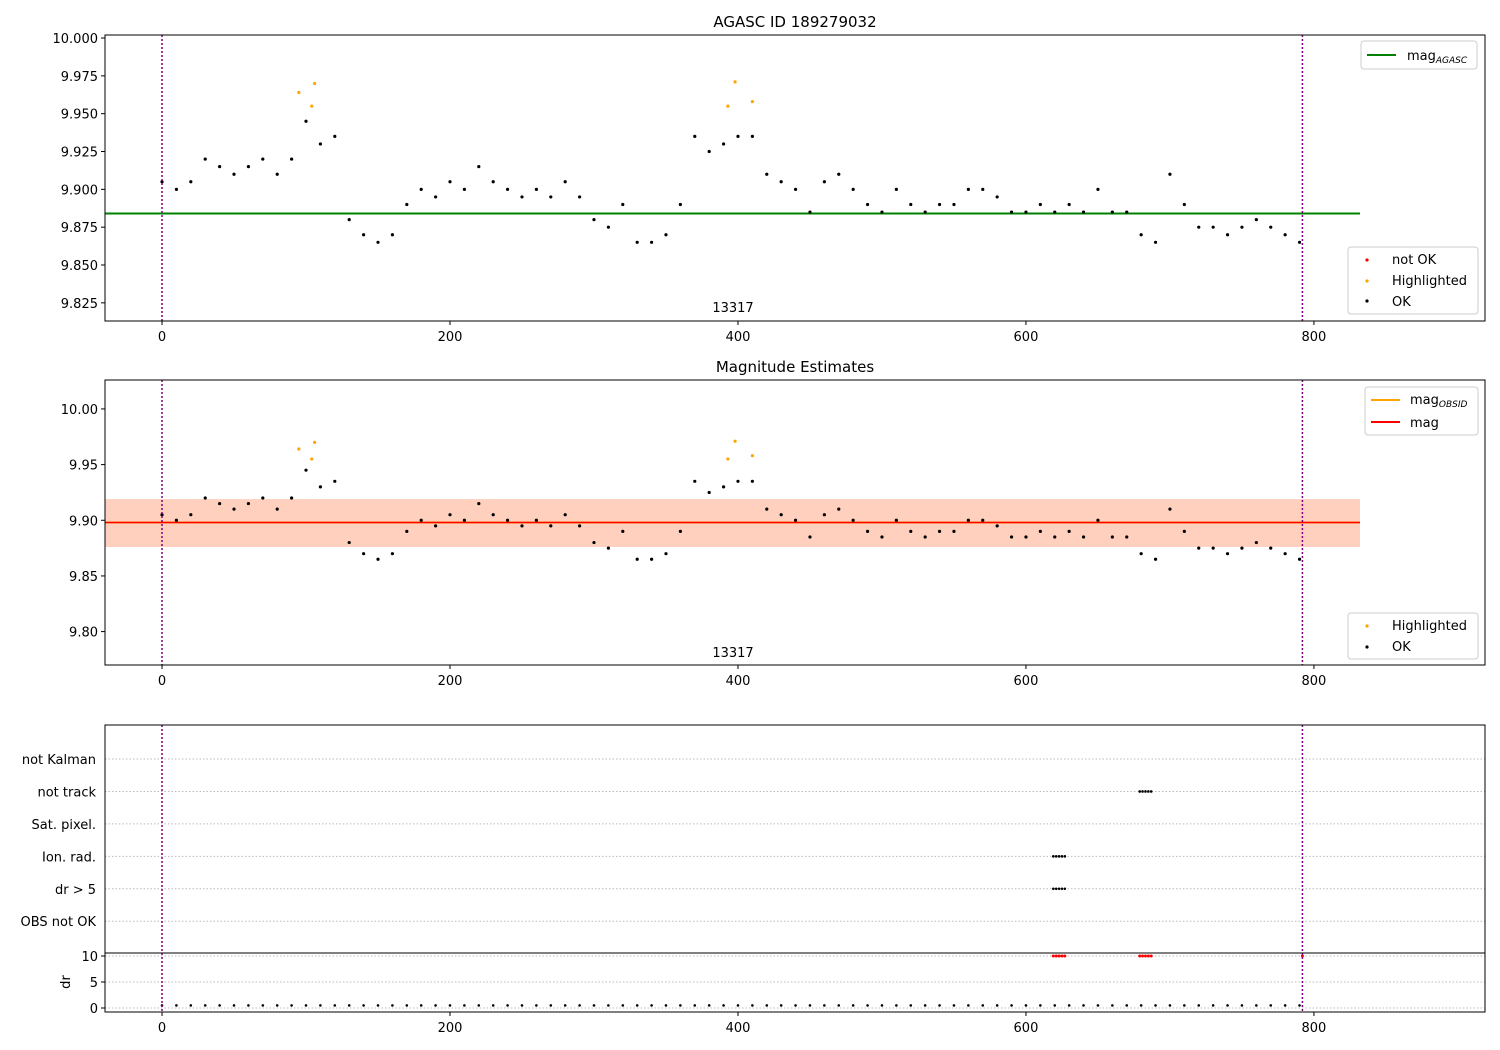 The width and height of the screenshot is (1500, 1050). I want to click on x-tick-label: 200, so click(450, 681).